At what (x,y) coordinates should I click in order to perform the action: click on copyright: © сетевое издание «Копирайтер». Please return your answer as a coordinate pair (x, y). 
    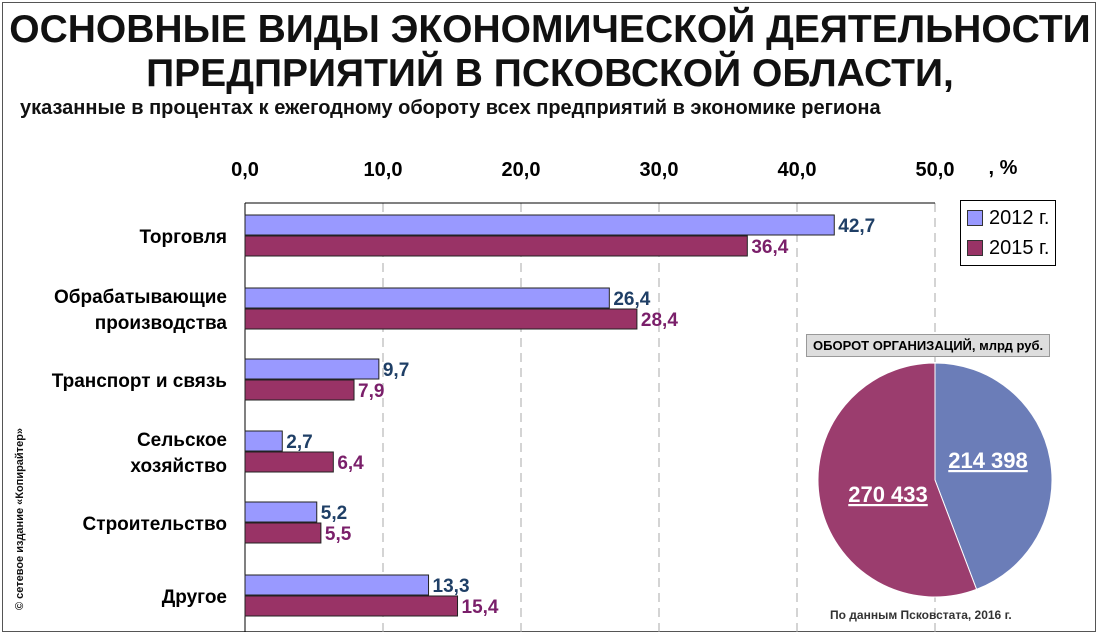
    Looking at the image, I should click on (20, 519).